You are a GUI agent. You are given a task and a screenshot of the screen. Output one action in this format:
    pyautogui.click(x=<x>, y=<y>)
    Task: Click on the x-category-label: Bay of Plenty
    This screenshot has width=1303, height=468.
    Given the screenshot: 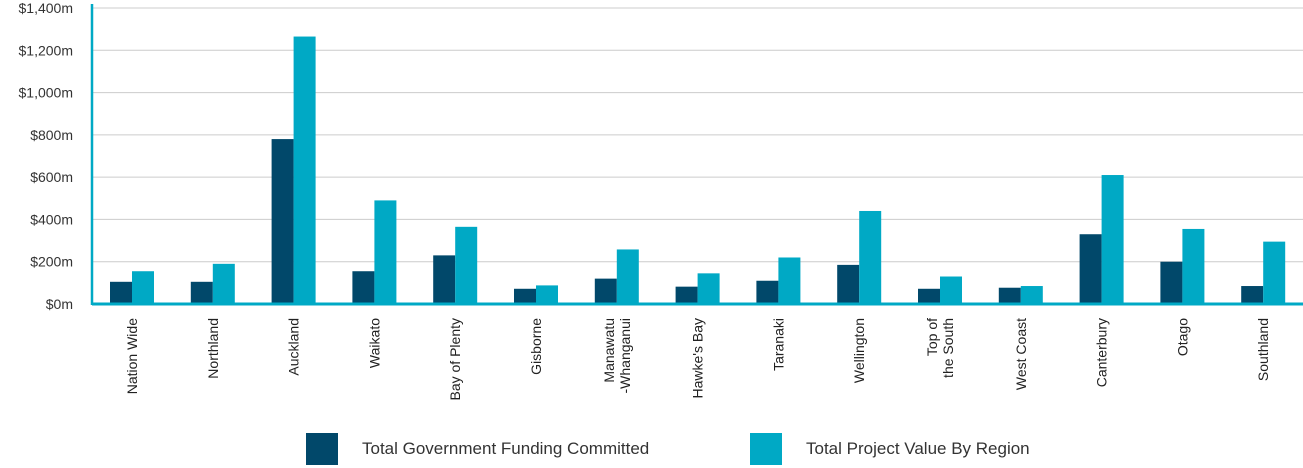 What is the action you would take?
    pyautogui.click(x=455, y=359)
    